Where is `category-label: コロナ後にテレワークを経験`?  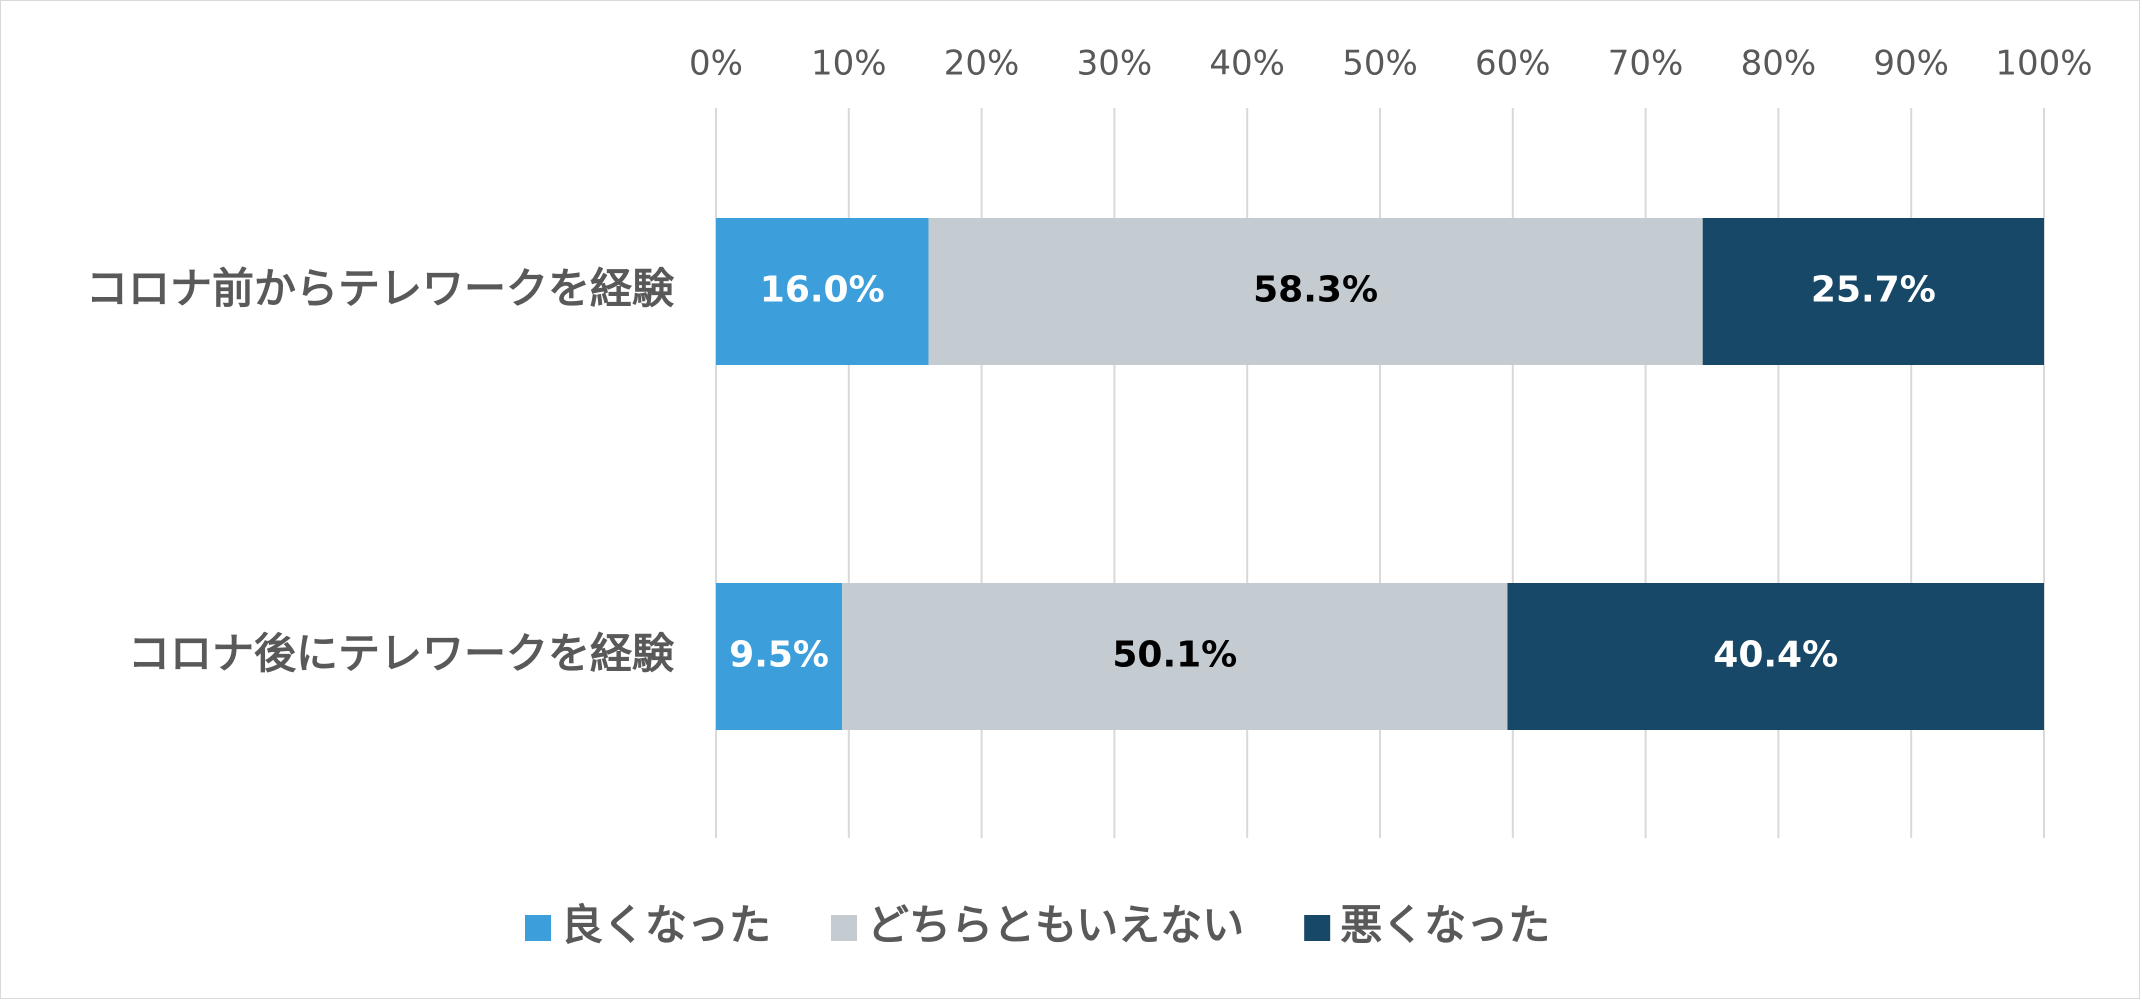 category-label: コロナ後にテレワークを経験 is located at coordinates (401, 653).